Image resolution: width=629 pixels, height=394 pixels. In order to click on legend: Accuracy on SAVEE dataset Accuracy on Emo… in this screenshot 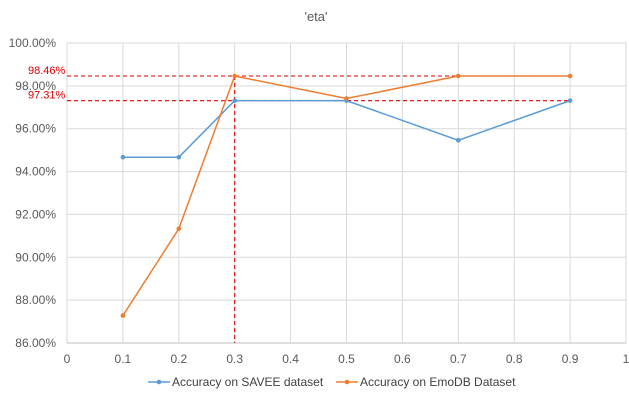, I will do `click(332, 382)`.